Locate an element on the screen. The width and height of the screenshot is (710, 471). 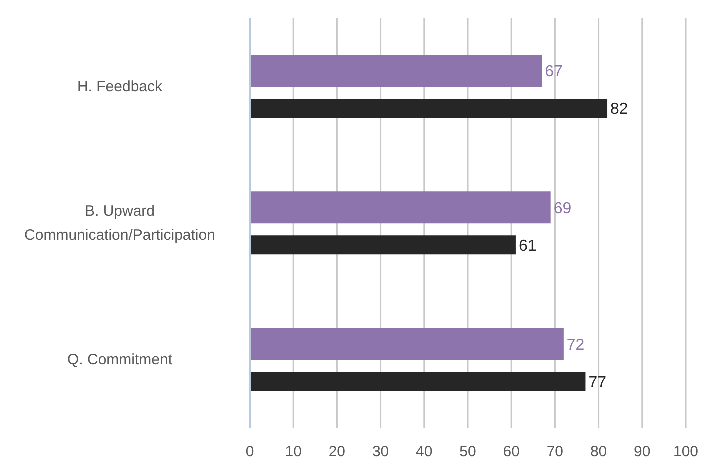
x-tick-label: 70 is located at coordinates (555, 452).